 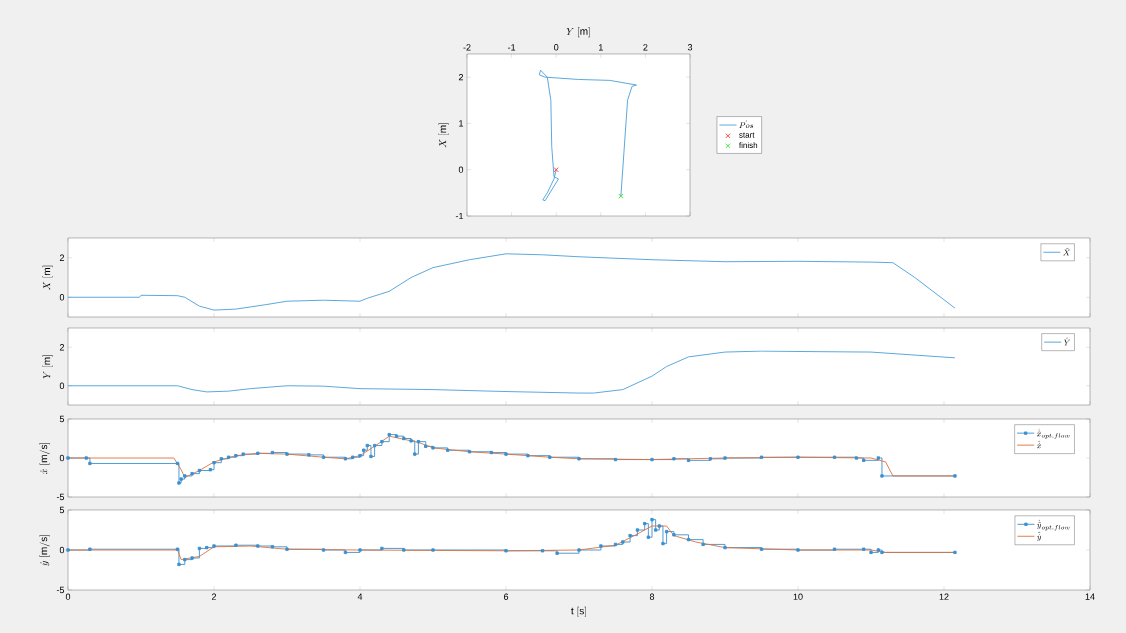 What do you see at coordinates (690, 47) in the screenshot?
I see `x-tick-label: 3` at bounding box center [690, 47].